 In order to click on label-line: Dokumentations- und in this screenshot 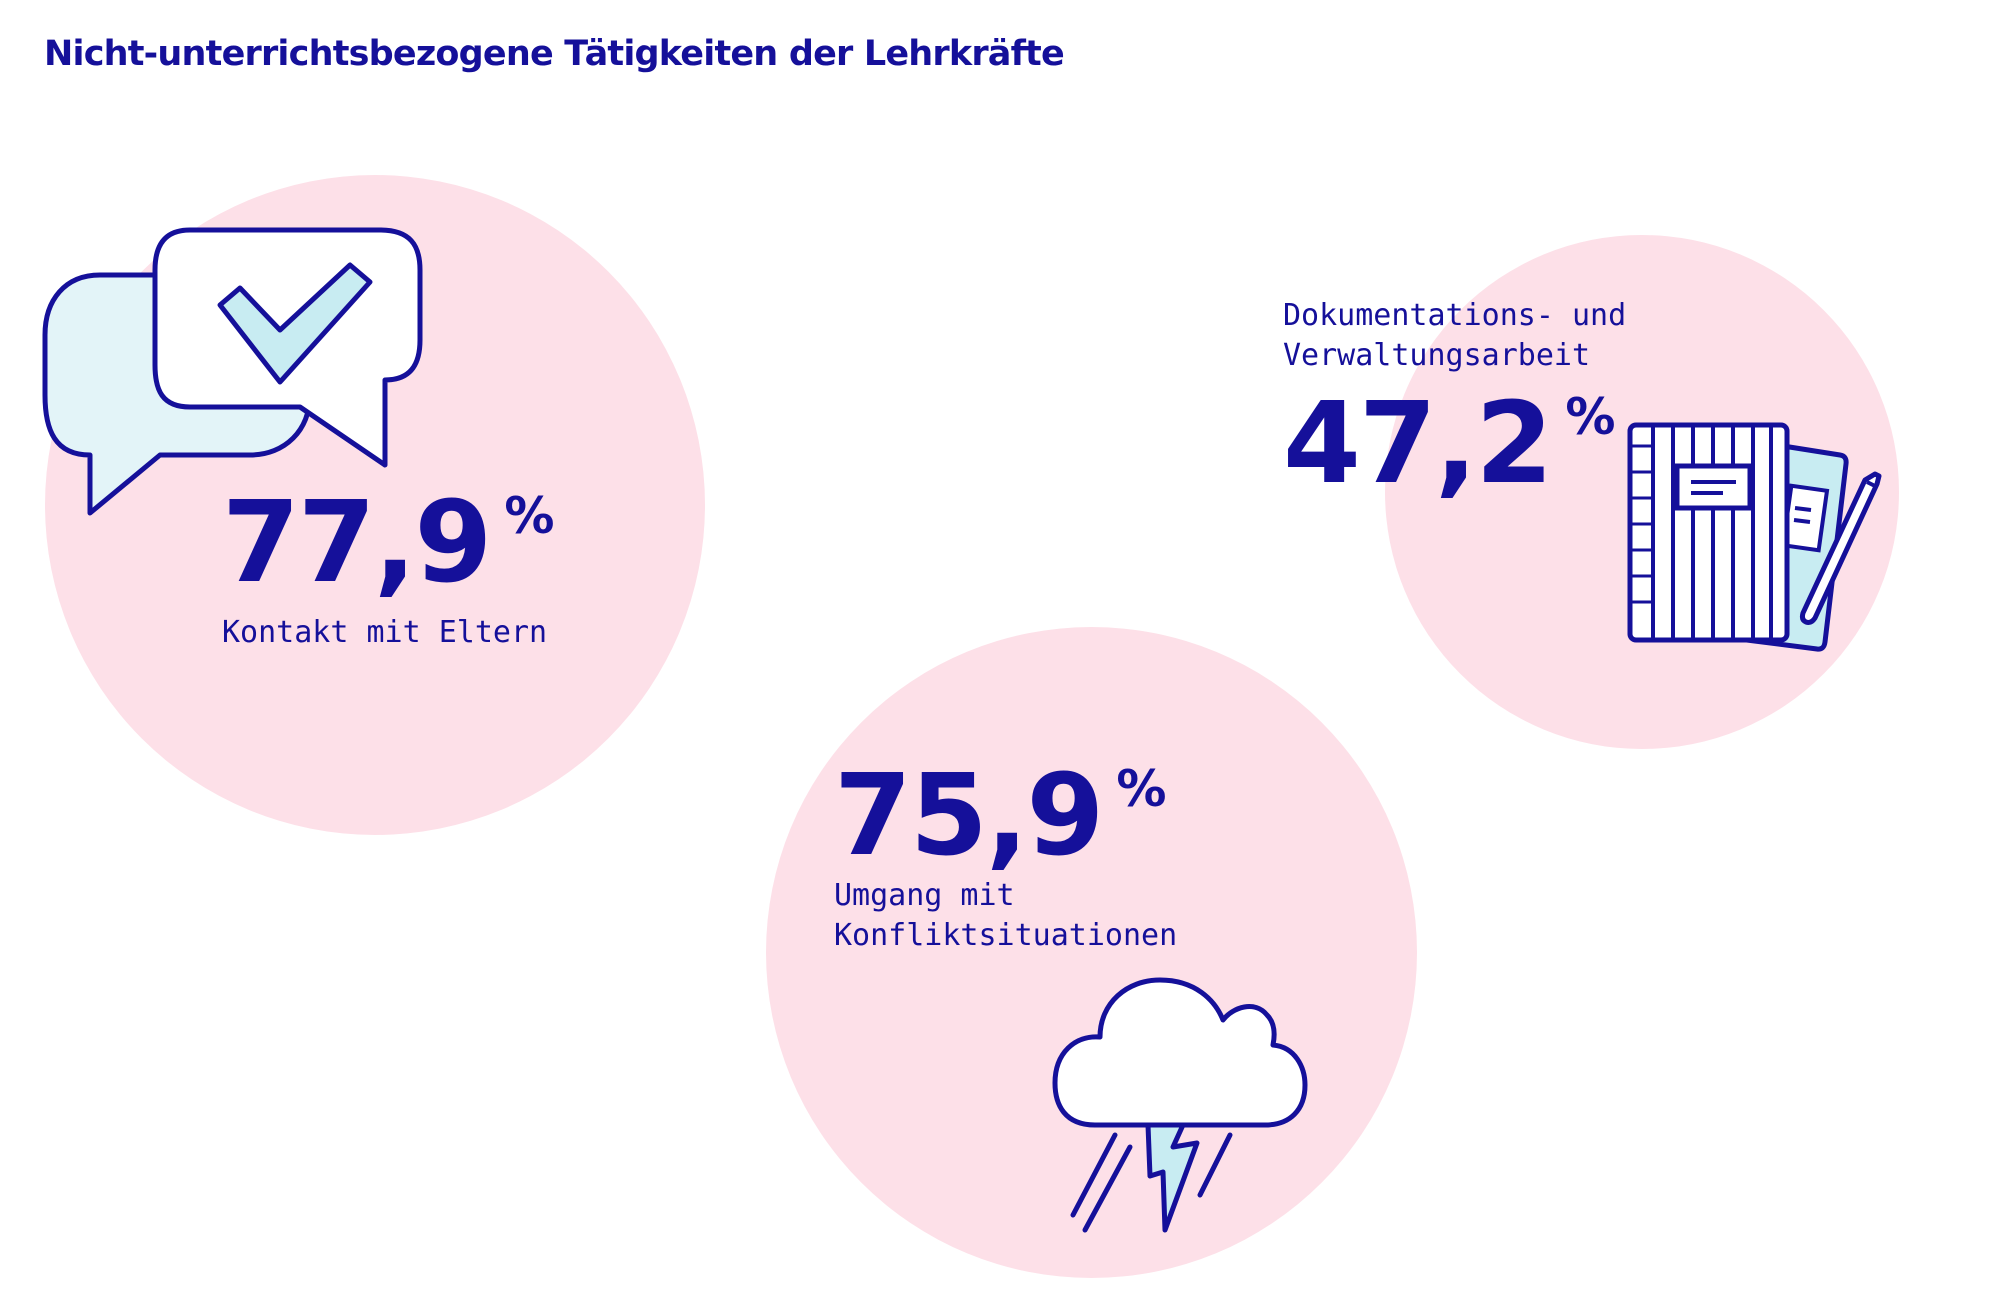, I will do `click(1455, 315)`.